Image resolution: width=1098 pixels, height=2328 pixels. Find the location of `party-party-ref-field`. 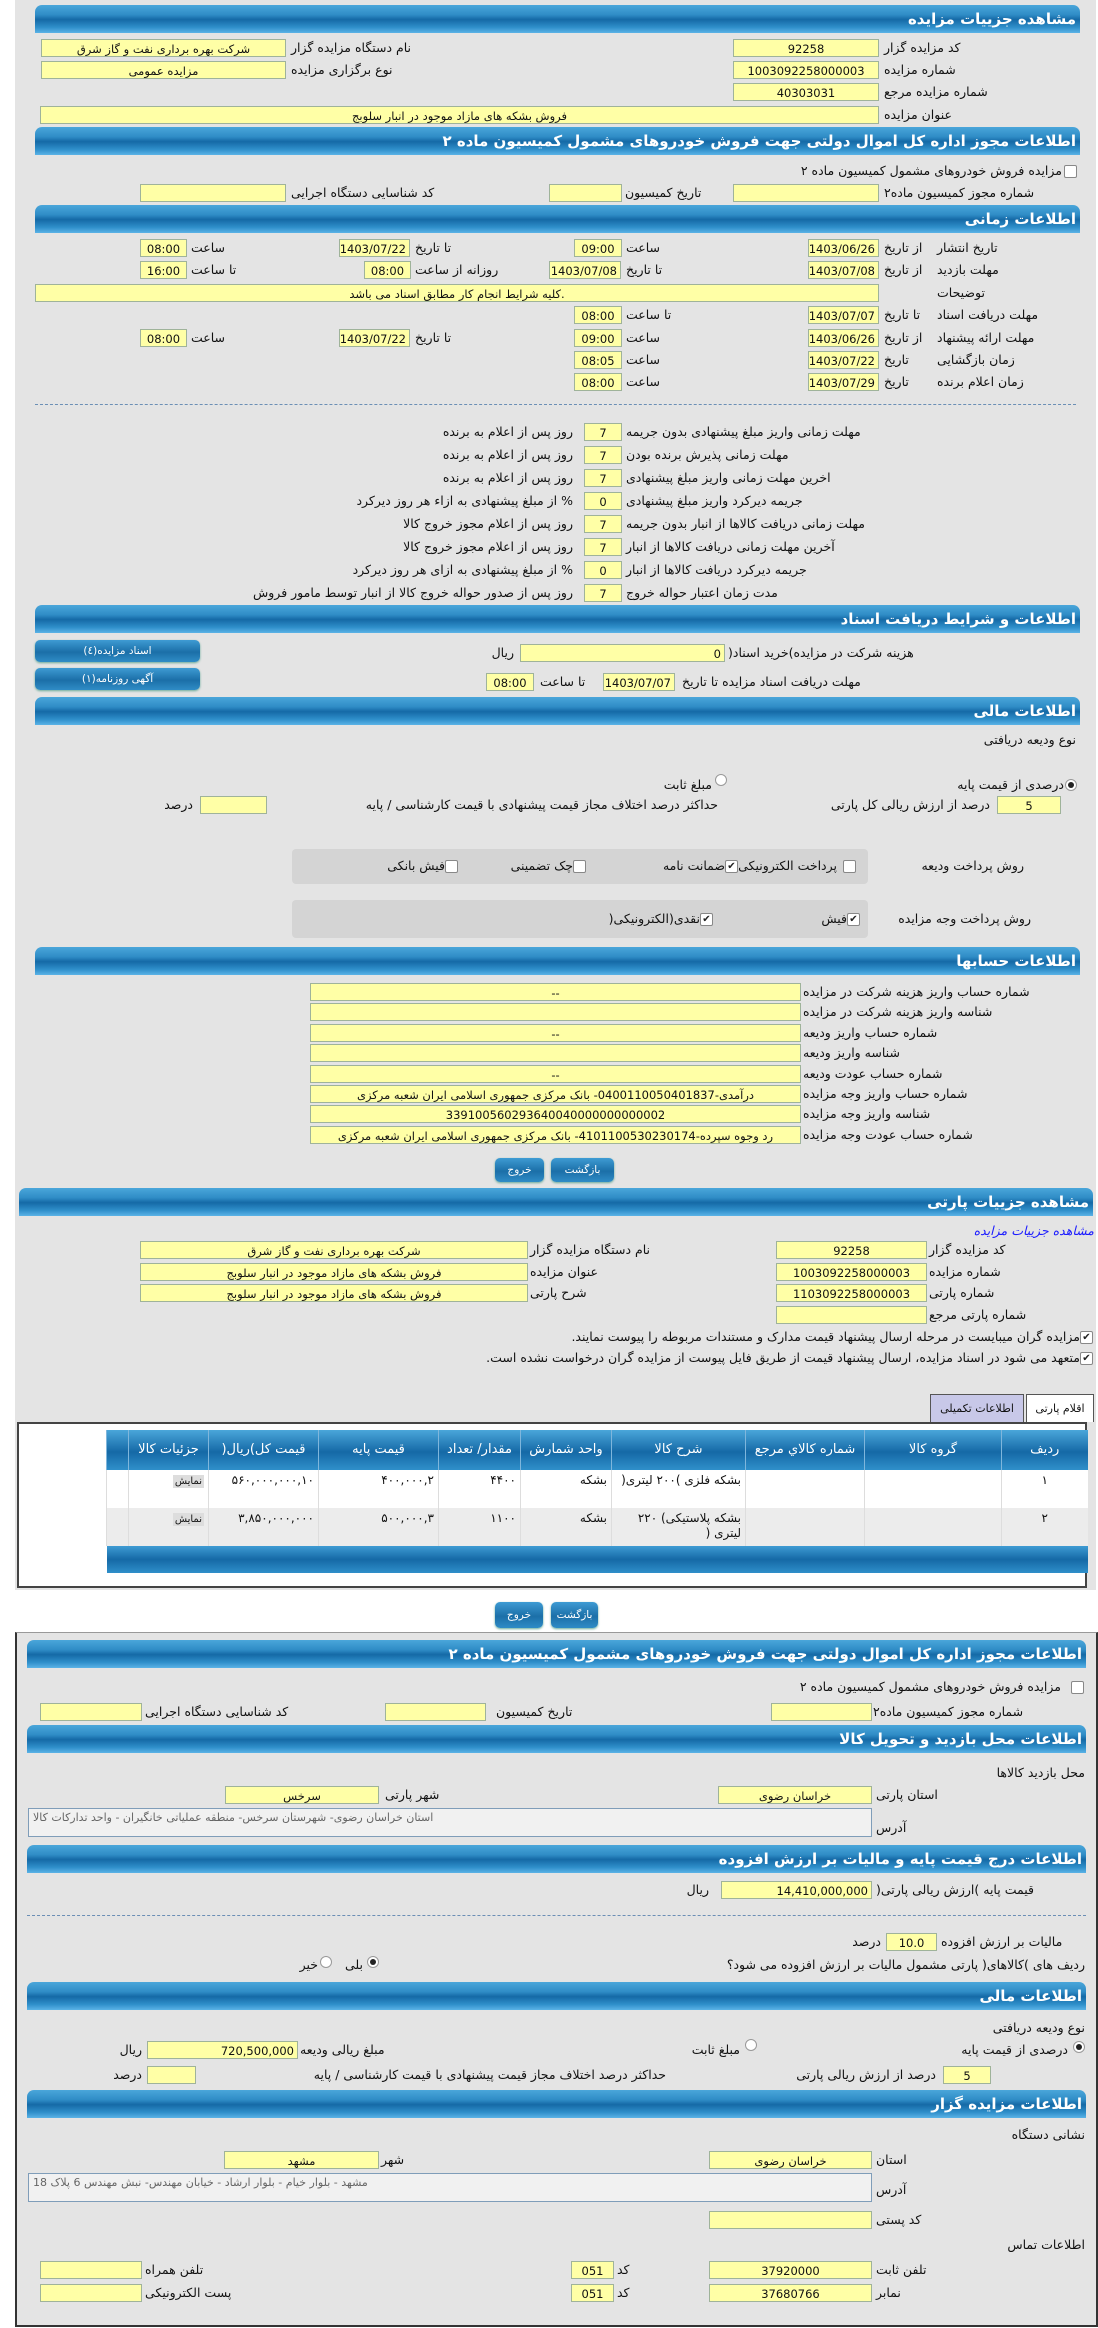

party-party-ref-field is located at coordinates (851, 1315).